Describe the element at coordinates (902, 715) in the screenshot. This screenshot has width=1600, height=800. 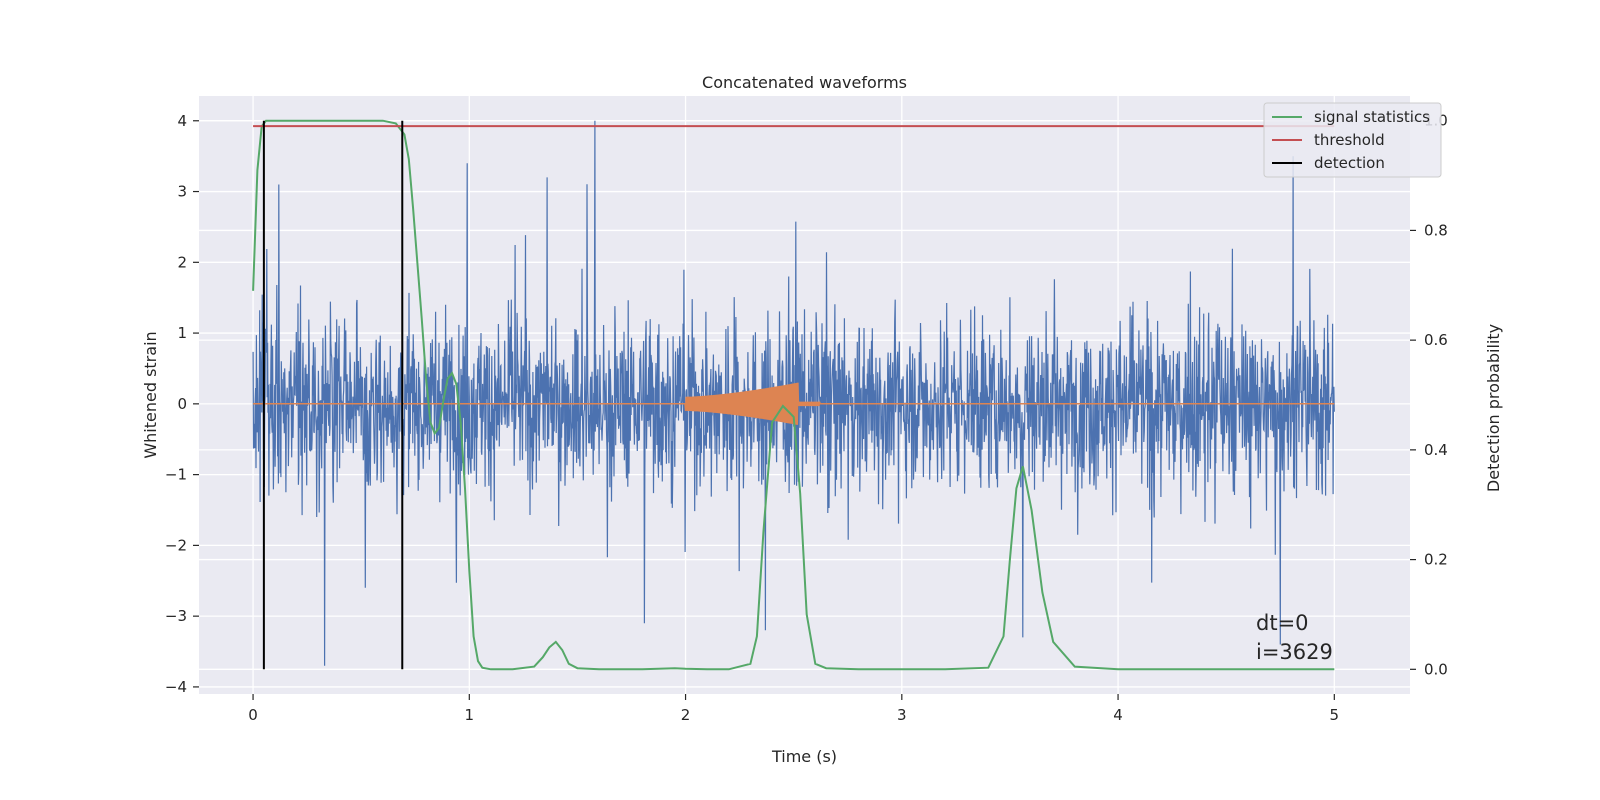
I see `x-tick-label: 3` at that location.